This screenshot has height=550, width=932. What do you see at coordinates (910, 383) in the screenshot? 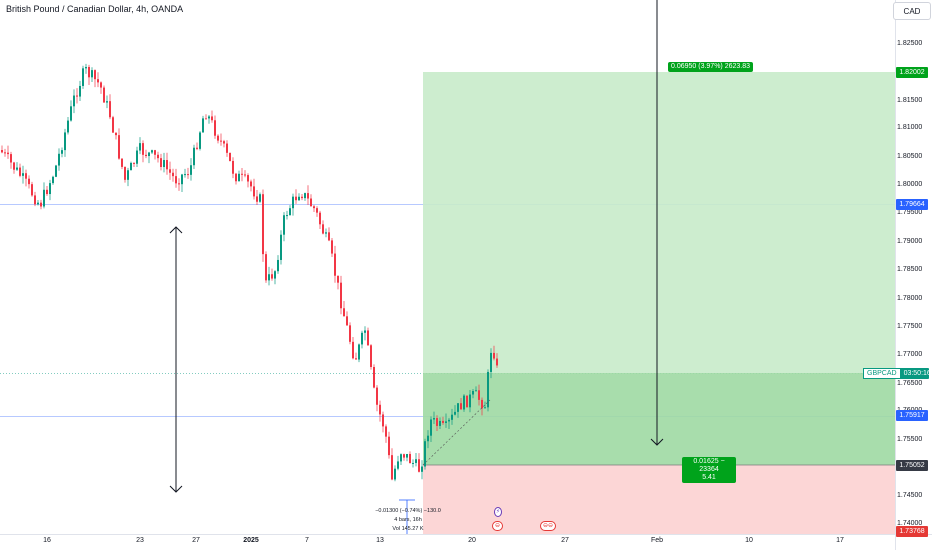
I see `price-tick: 1.76500` at bounding box center [910, 383].